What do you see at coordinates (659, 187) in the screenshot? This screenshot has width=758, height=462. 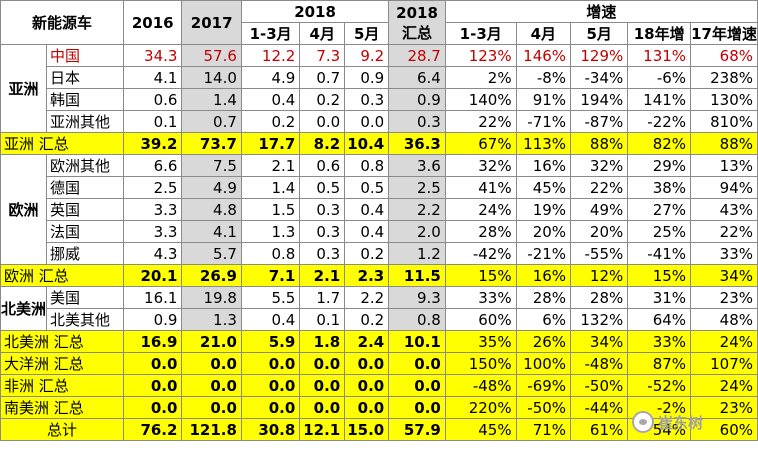 I see `cell: 38%` at bounding box center [659, 187].